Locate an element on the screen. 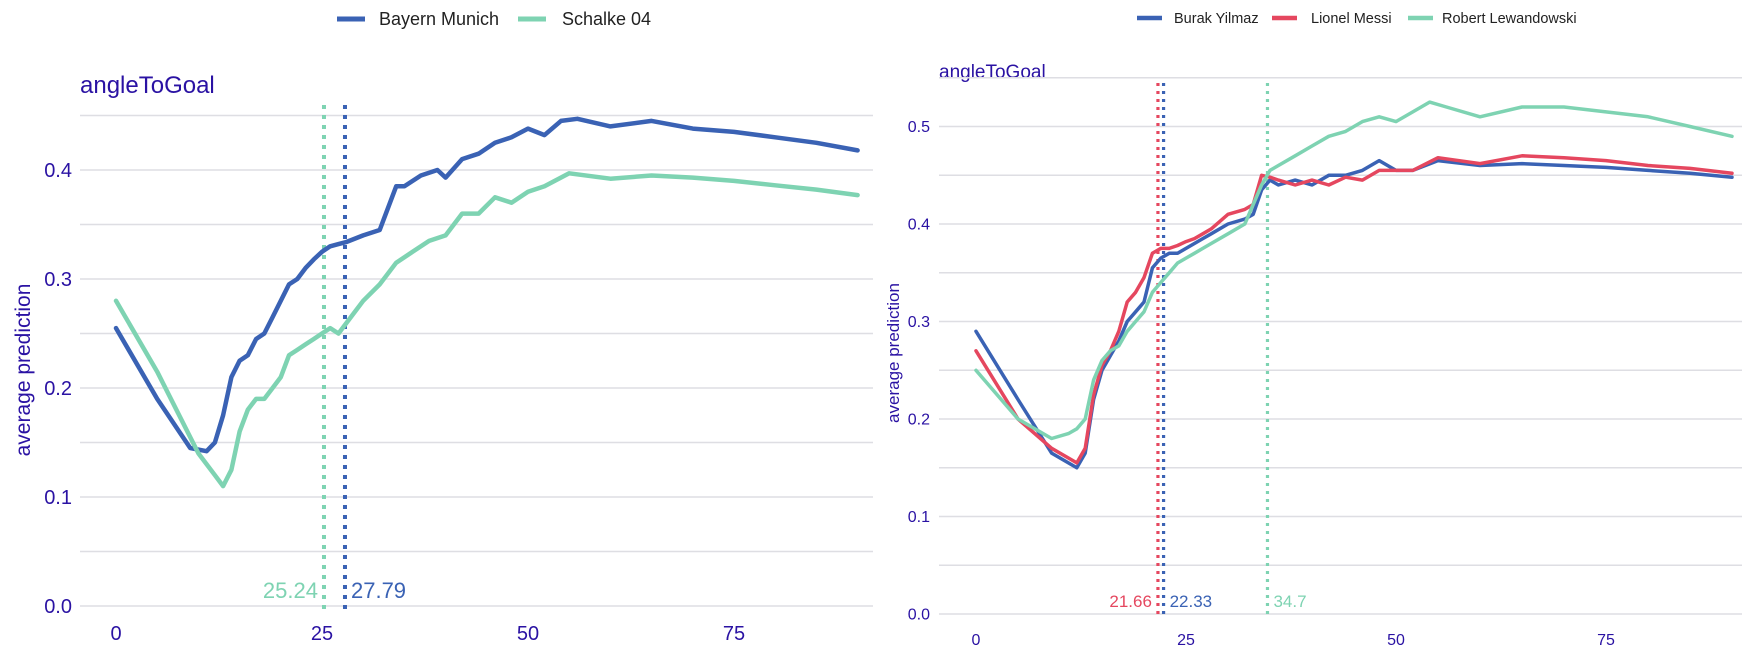  left-y-ticks: 0.0 0.1 0.2 0.3 0.4 is located at coordinates (58, 389).